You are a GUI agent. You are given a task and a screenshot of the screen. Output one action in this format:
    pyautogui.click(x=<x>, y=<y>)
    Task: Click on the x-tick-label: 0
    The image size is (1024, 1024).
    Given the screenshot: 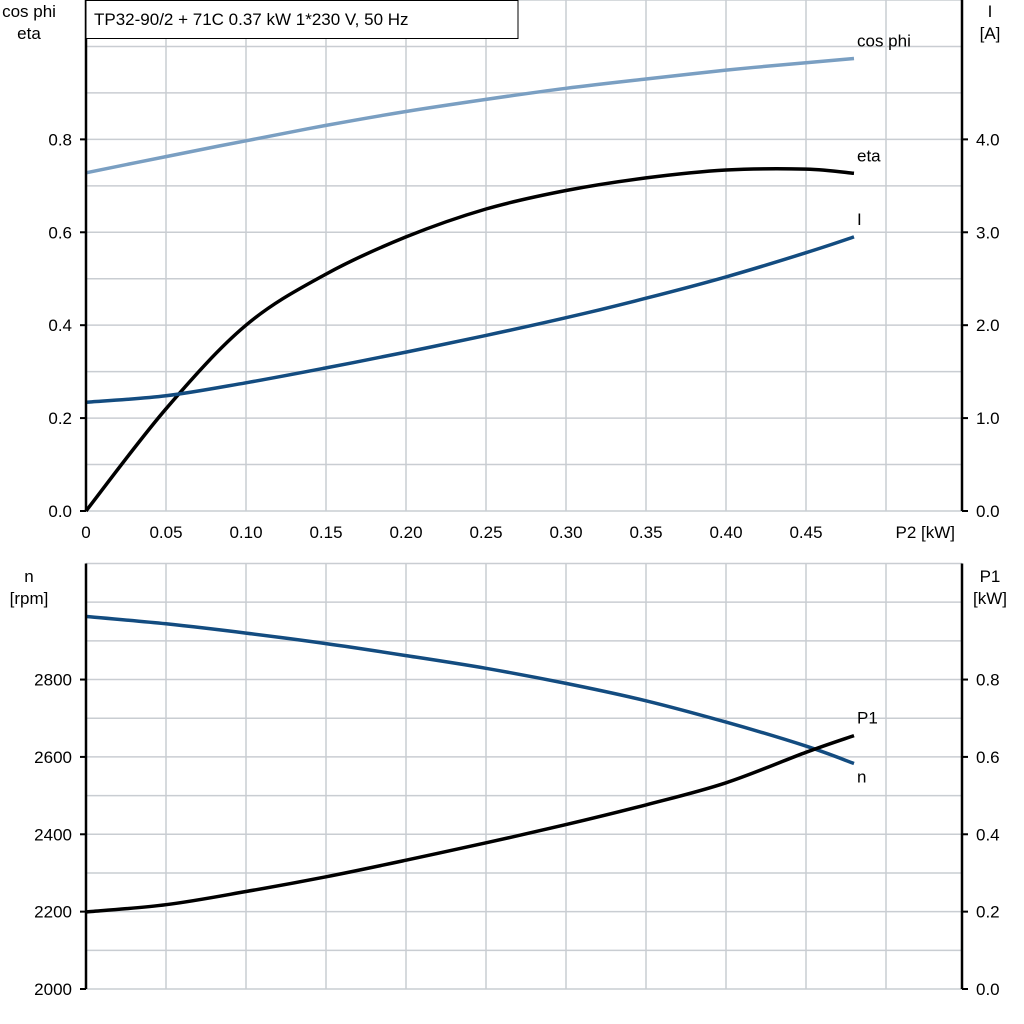 What is the action you would take?
    pyautogui.click(x=85, y=532)
    